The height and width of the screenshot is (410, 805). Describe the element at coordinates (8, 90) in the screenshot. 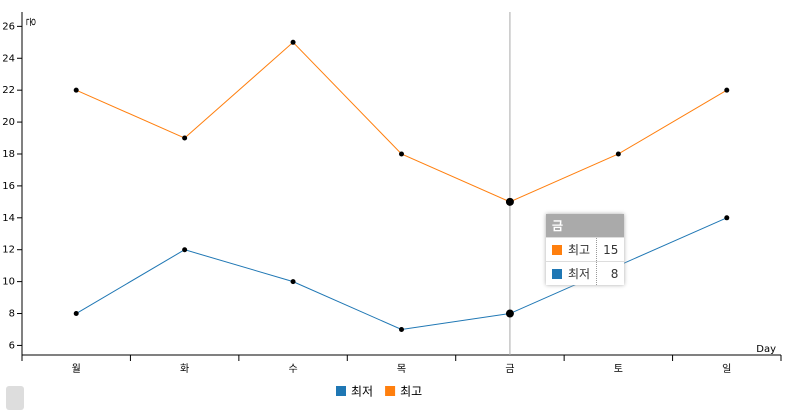

I see `y-tick-label: 22` at that location.